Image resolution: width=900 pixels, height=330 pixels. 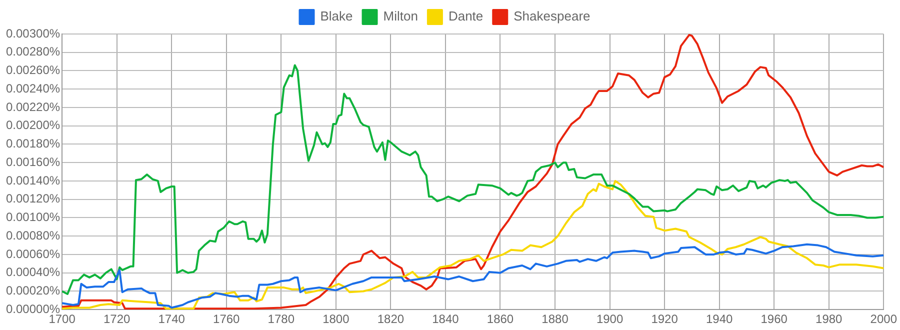 I want to click on x-tick-label: 1820, so click(x=390, y=319).